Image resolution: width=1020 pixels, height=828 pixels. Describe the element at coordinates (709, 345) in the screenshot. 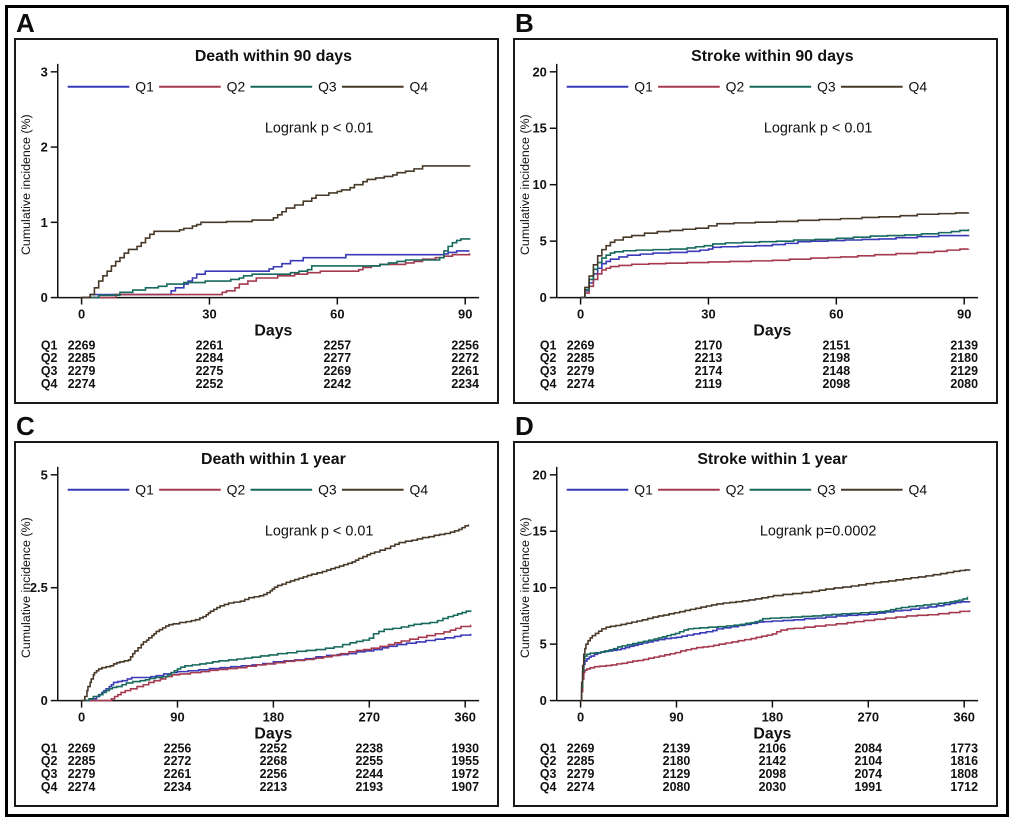

I see `risk-count: 2170` at that location.